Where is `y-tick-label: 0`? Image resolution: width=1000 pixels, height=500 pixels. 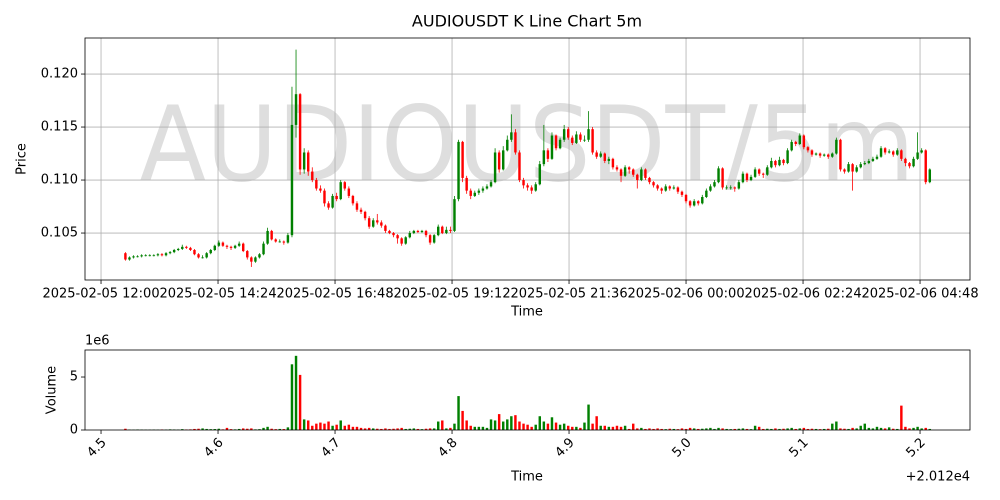 y-tick-label: 0 is located at coordinates (74, 430).